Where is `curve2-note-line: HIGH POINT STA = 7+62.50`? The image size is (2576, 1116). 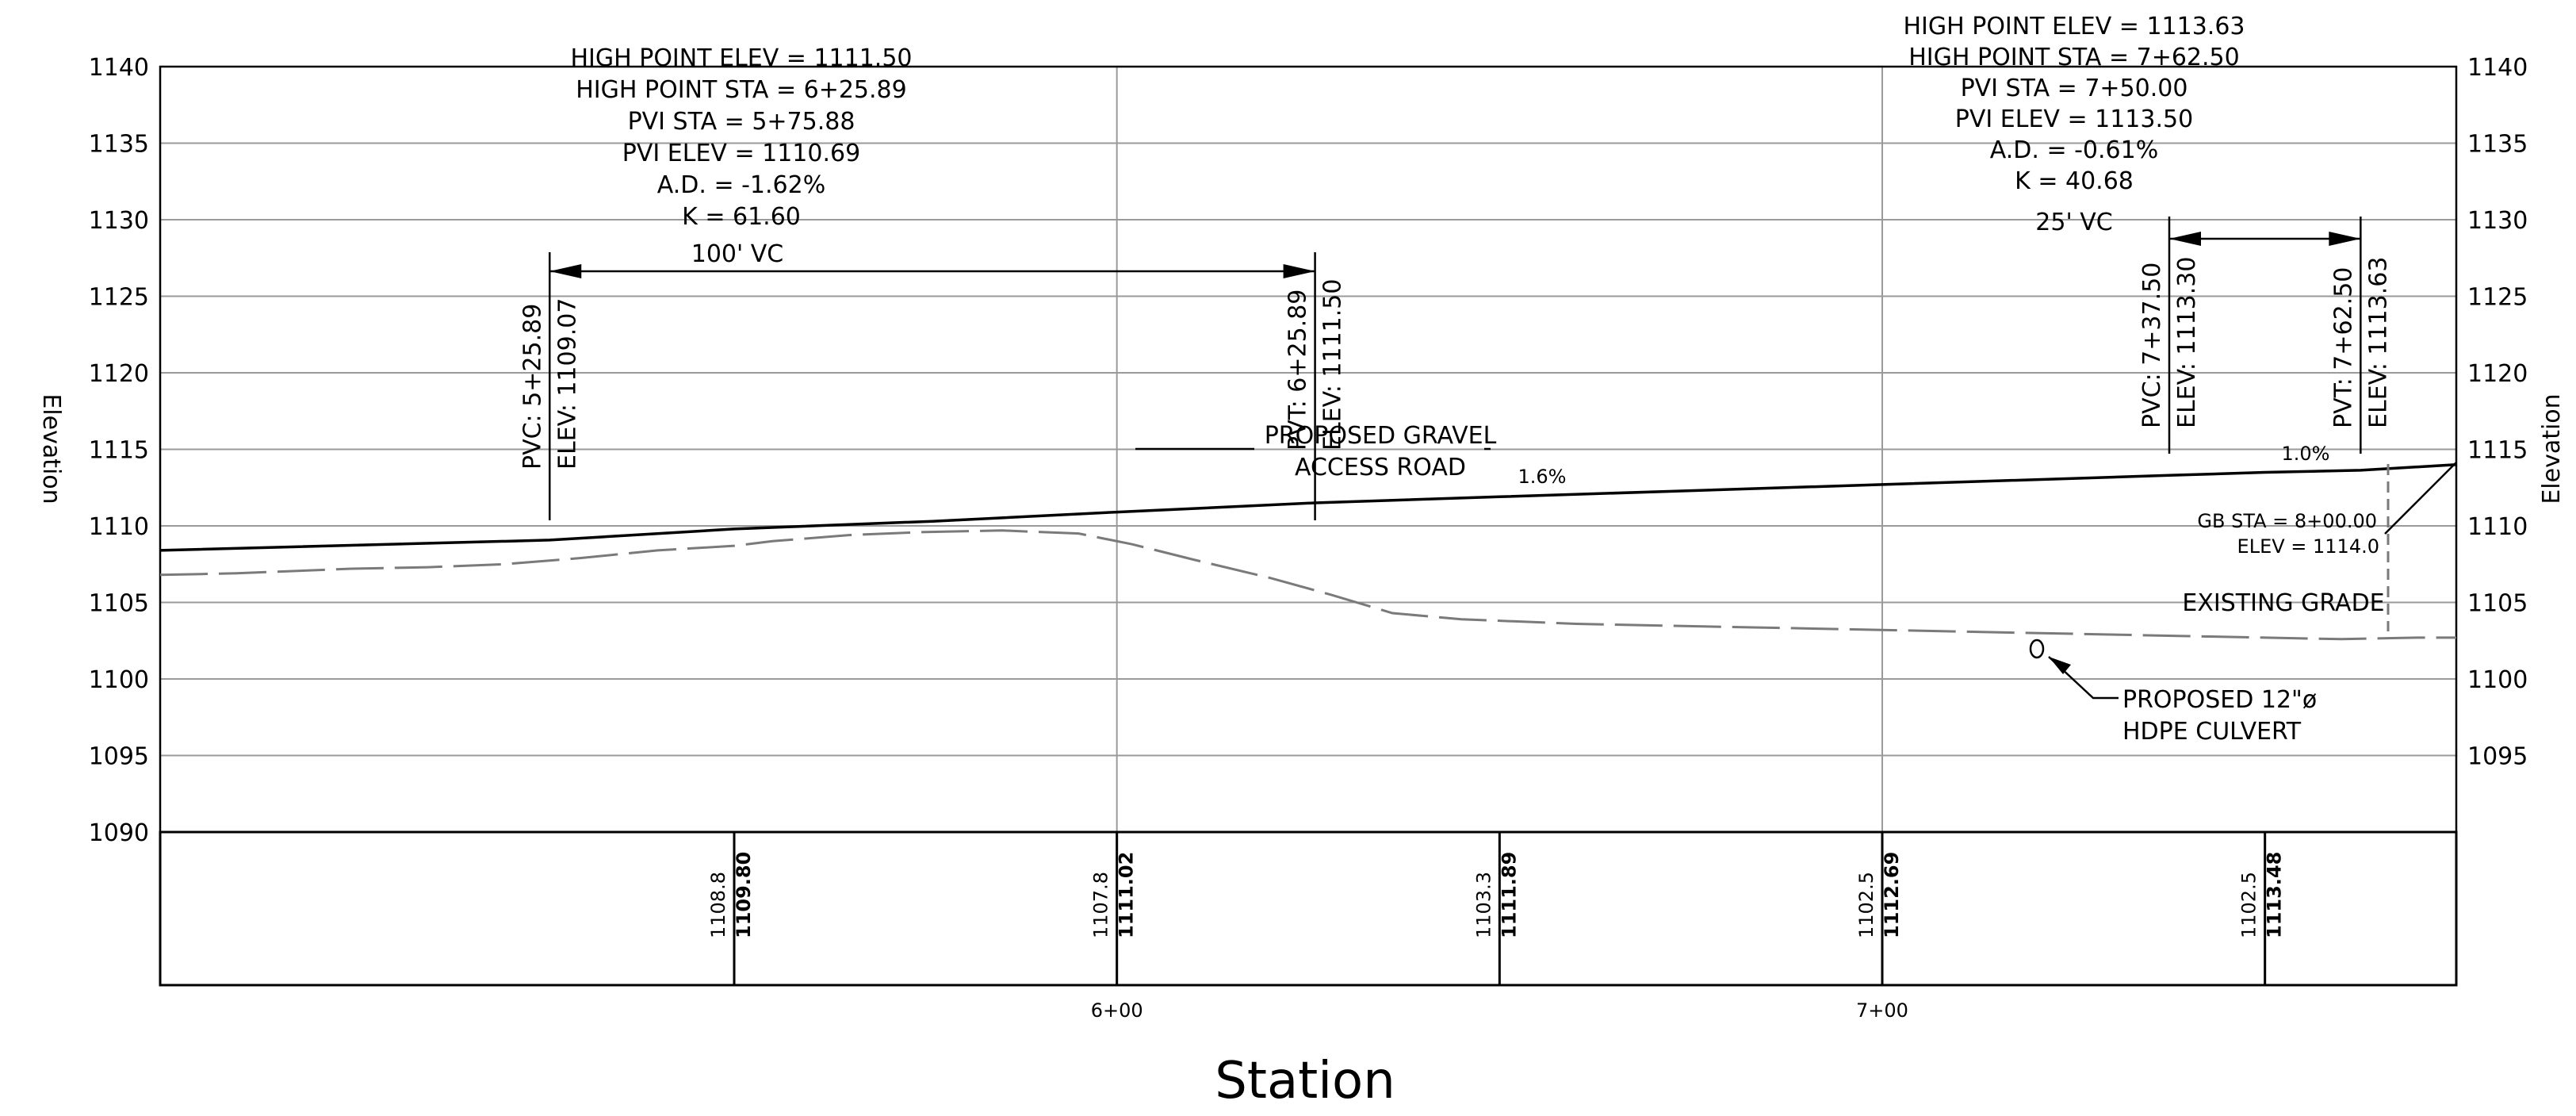
curve2-note-line: HIGH POINT STA = 7+62.50 is located at coordinates (2073, 58).